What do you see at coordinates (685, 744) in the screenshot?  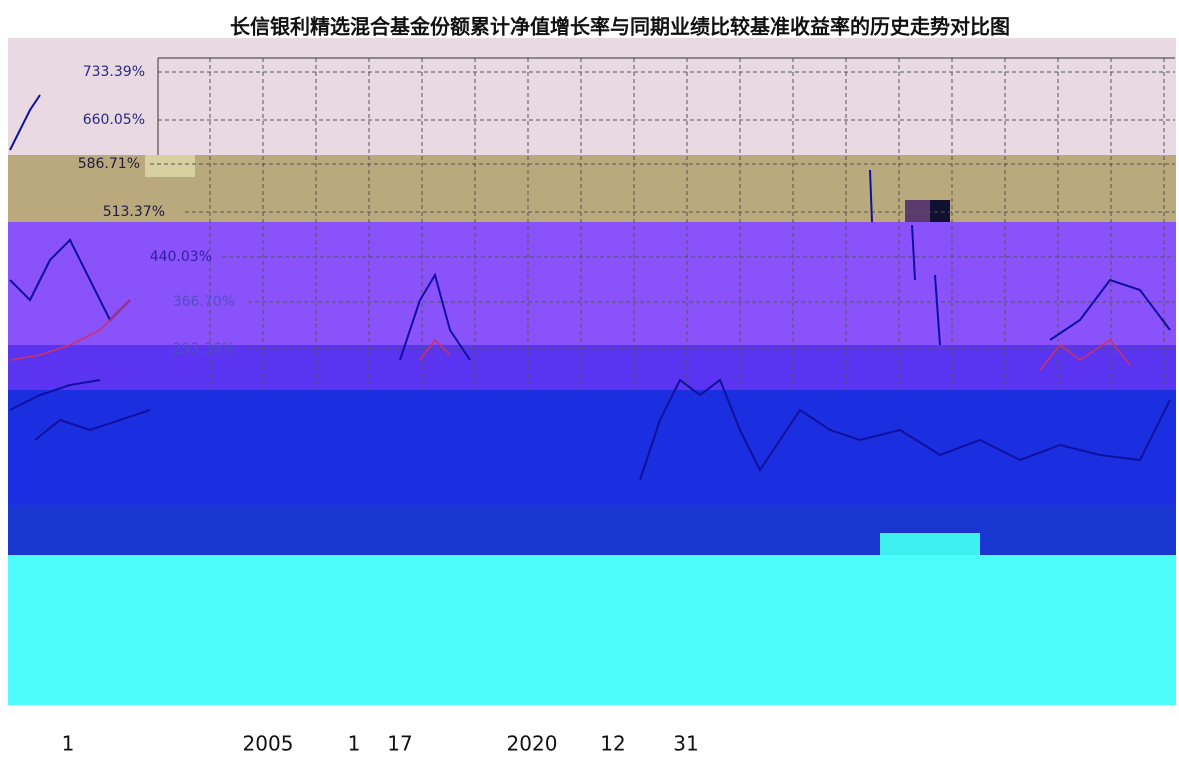 I see `footer-text: 31` at bounding box center [685, 744].